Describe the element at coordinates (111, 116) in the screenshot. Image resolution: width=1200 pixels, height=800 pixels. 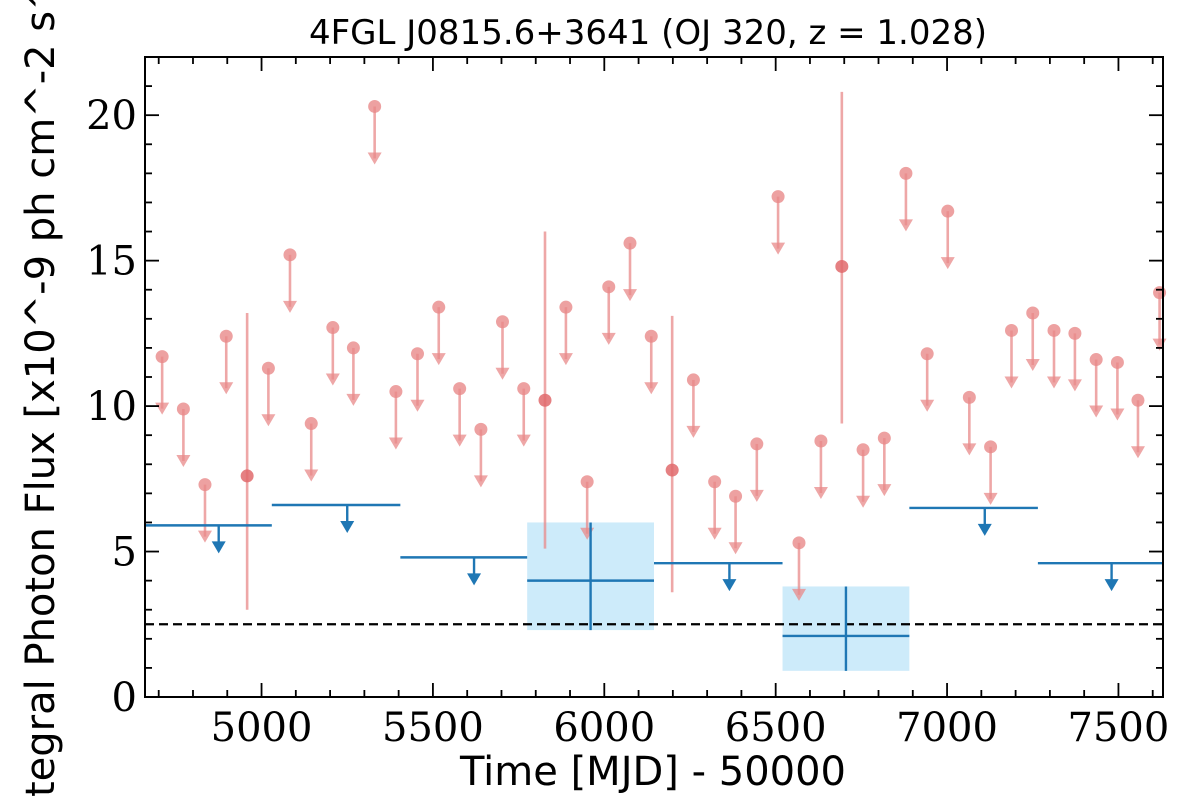
I see `y-tick-label: 20` at that location.